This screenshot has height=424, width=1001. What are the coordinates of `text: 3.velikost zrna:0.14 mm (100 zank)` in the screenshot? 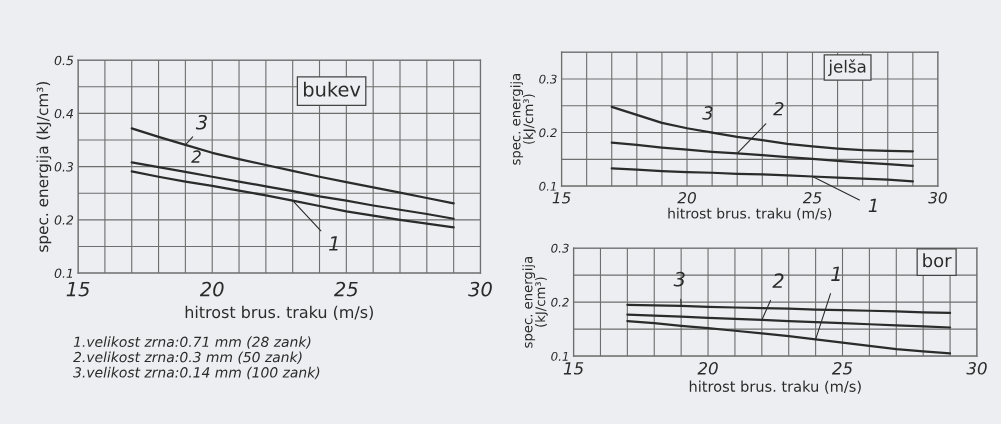 It's located at (196, 373).